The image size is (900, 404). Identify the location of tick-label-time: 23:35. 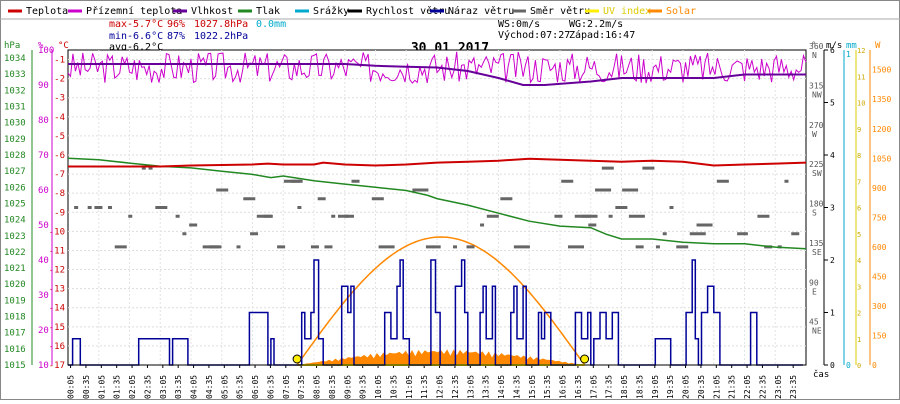
(793, 387).